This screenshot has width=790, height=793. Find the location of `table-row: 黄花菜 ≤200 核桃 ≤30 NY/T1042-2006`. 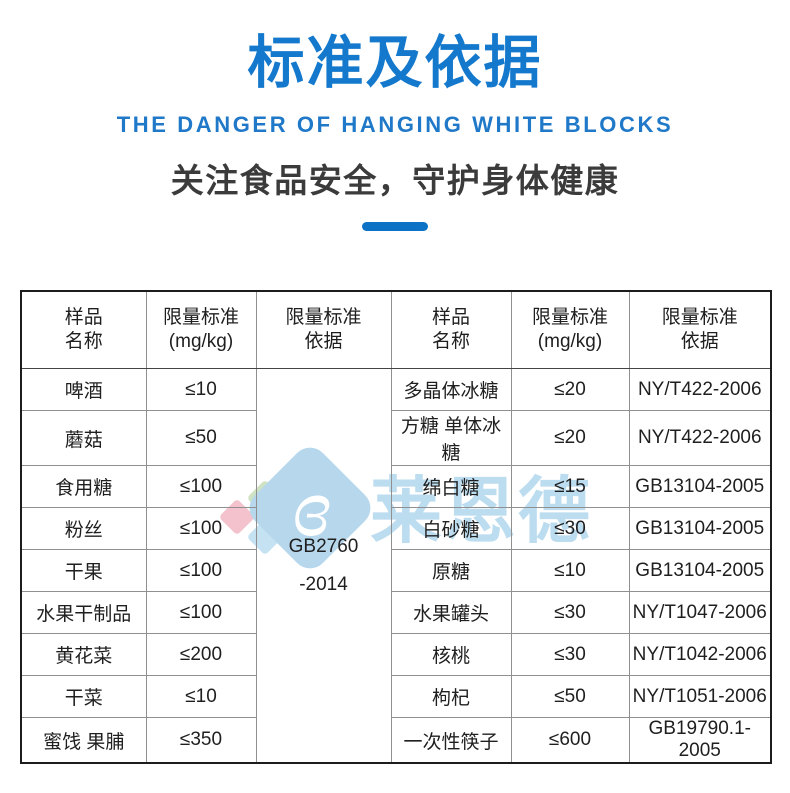

table-row: 黄花菜 ≤200 核桃 ≤30 NY/T1042-2006 is located at coordinates (396, 654).